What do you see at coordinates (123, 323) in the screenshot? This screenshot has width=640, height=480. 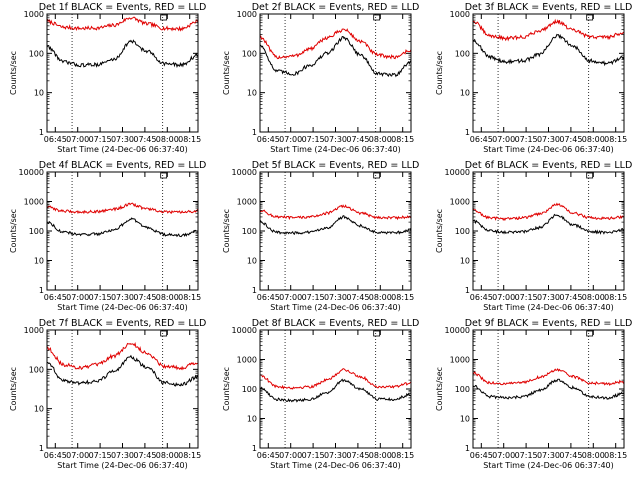 I see `chart-title: Det 7f BLACK = Events, RED = LLD` at bounding box center [123, 323].